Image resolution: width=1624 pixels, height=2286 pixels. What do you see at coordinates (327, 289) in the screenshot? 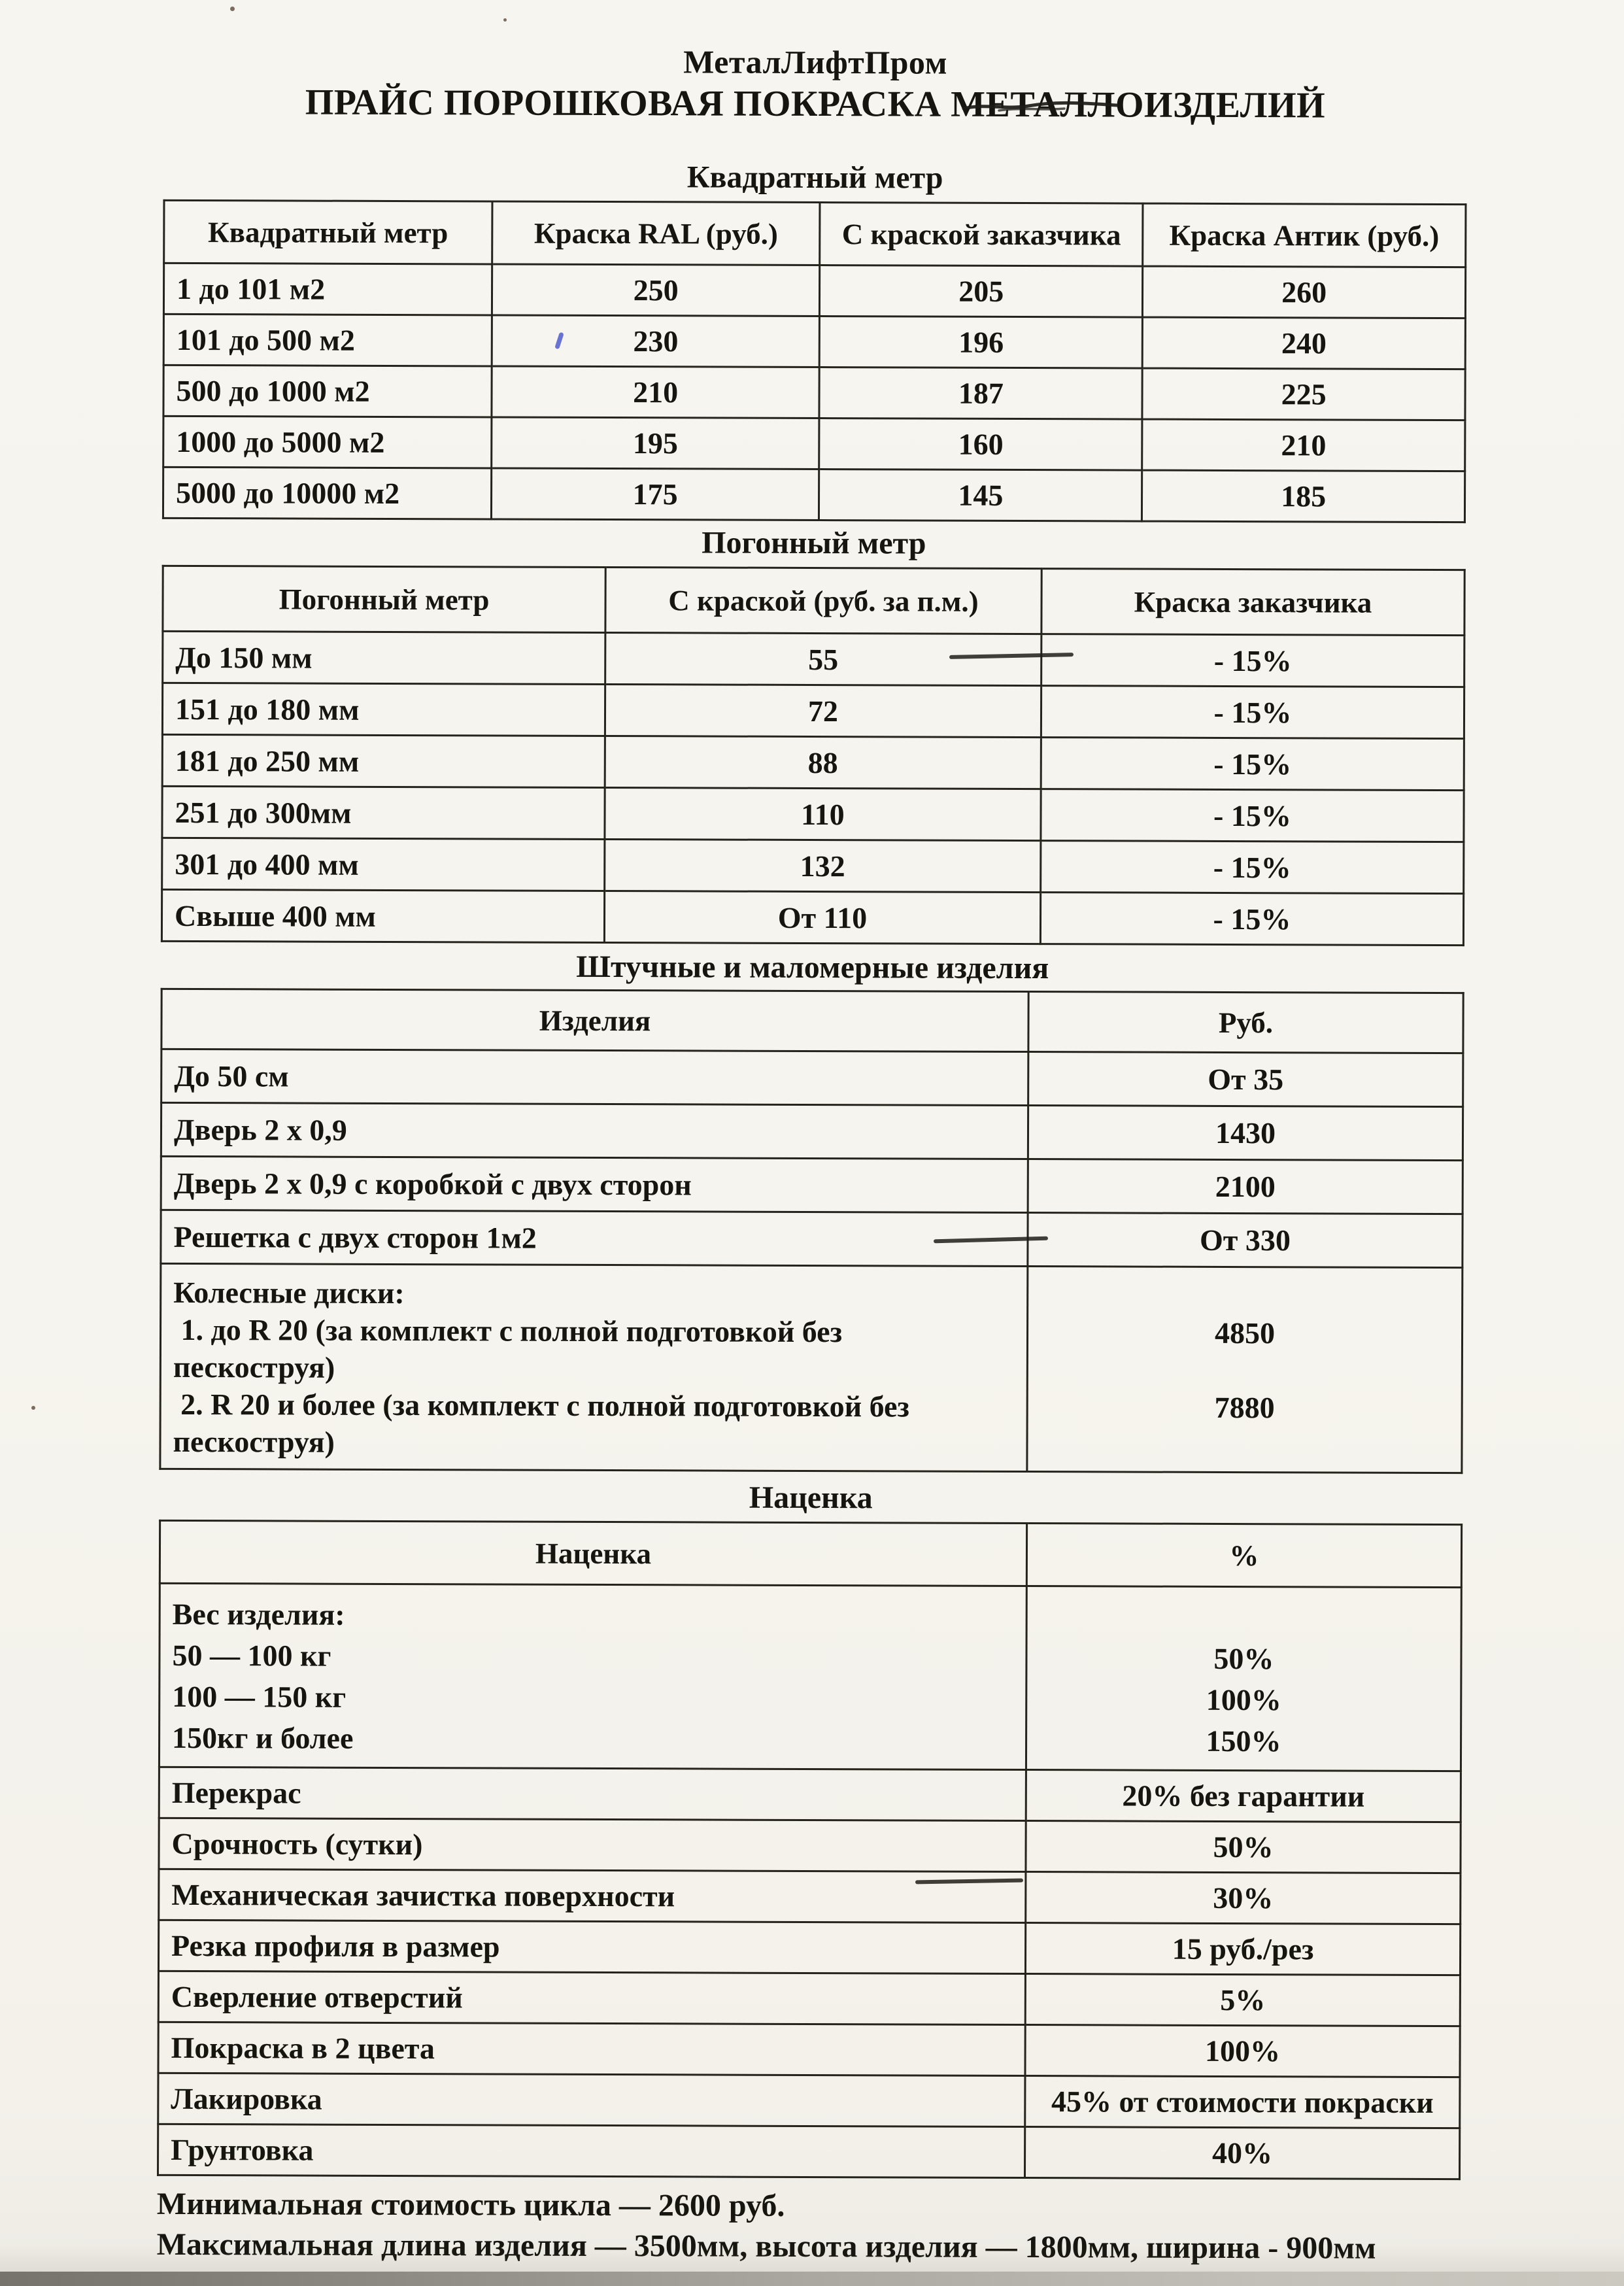
I see `row-label-cell: 1 до 101 м2` at bounding box center [327, 289].